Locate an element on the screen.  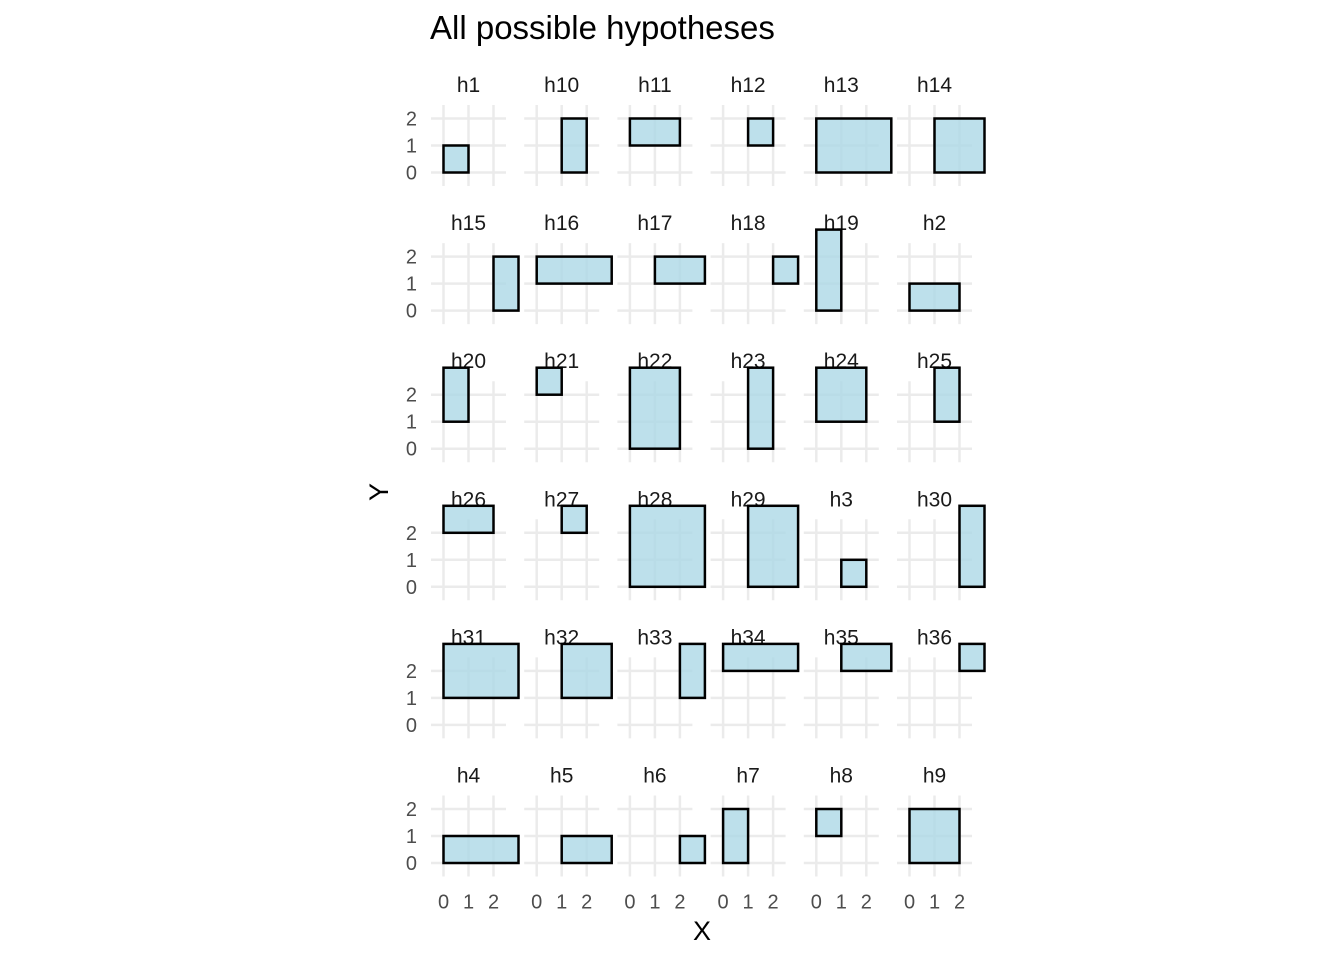
facet-strip-label: h10 is located at coordinates (561, 85).